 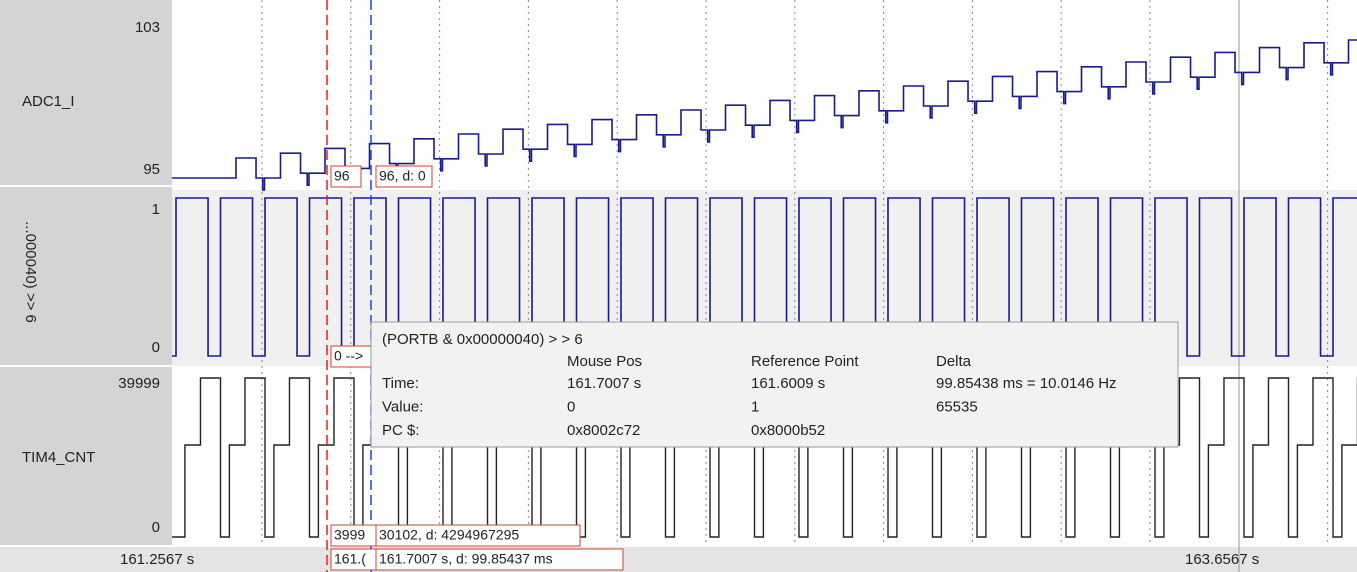 I want to click on tooltip-box, so click(x=774, y=384).